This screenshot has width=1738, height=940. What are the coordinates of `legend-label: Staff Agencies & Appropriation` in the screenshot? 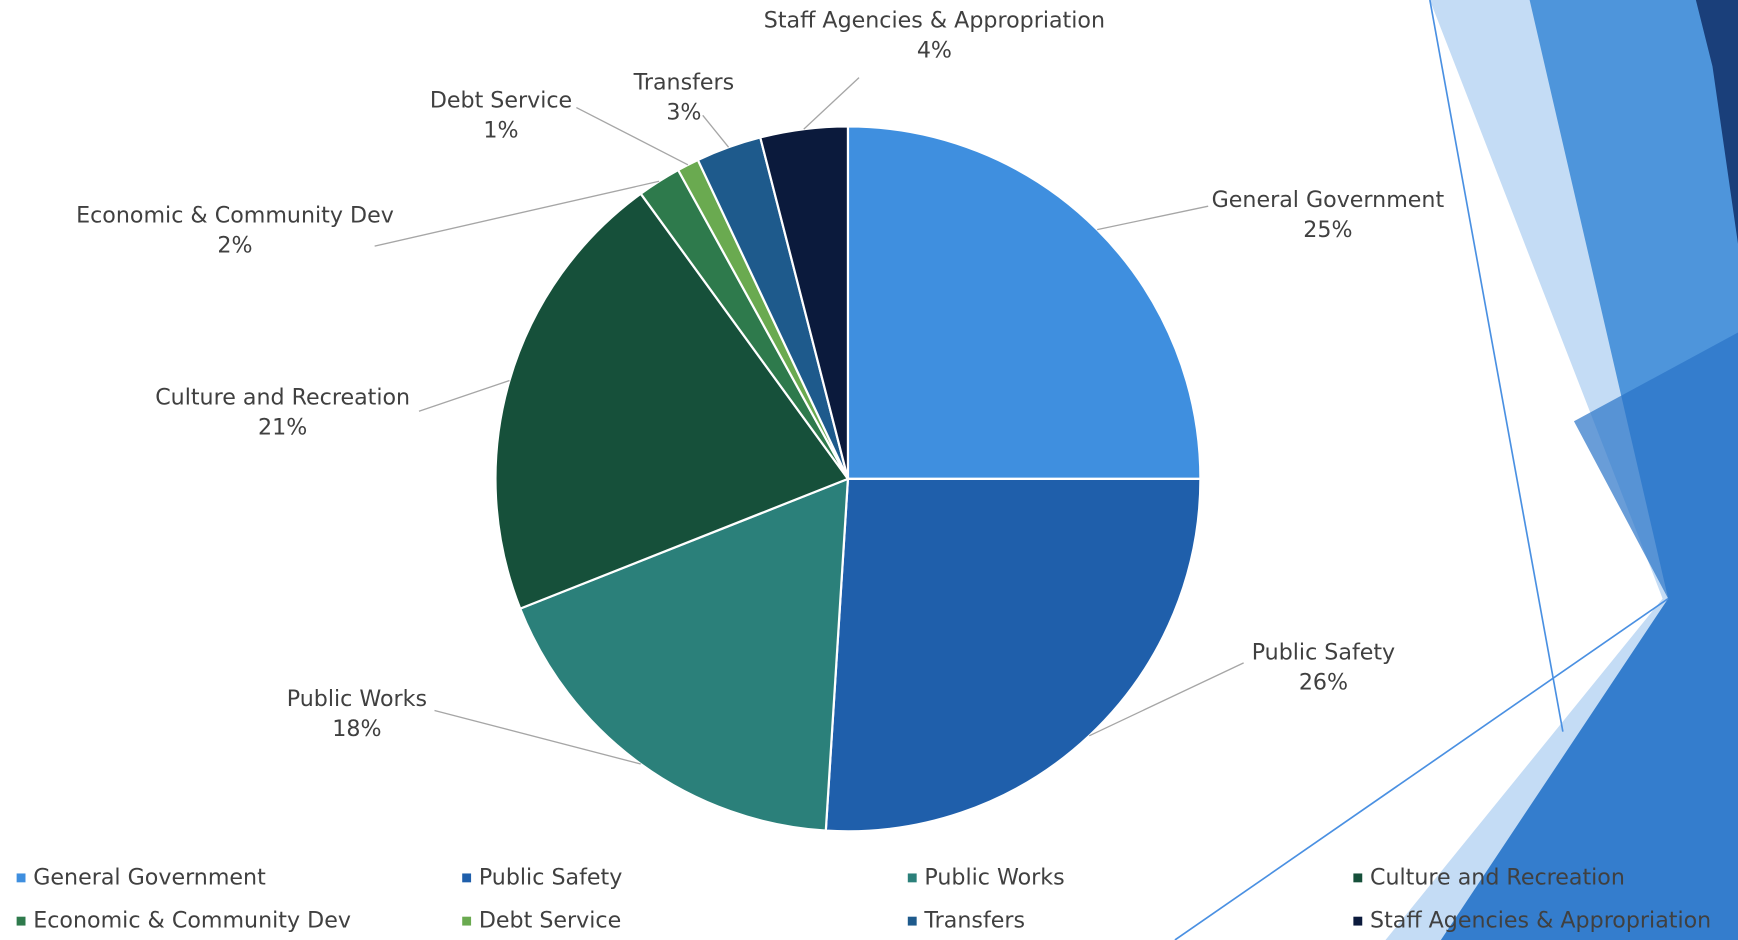 It's located at (1540, 921).